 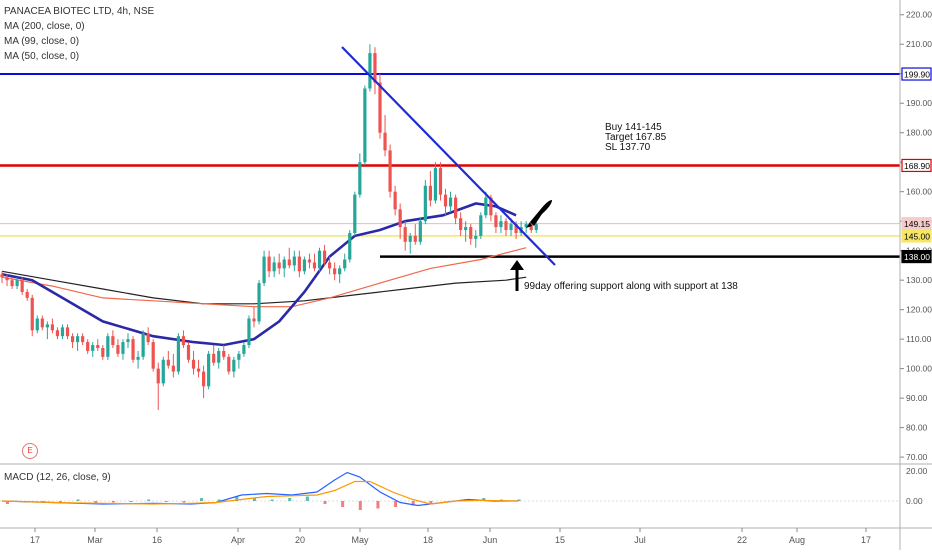 What do you see at coordinates (633, 127) in the screenshot?
I see `trade-plan-buy: Buy 141-145` at bounding box center [633, 127].